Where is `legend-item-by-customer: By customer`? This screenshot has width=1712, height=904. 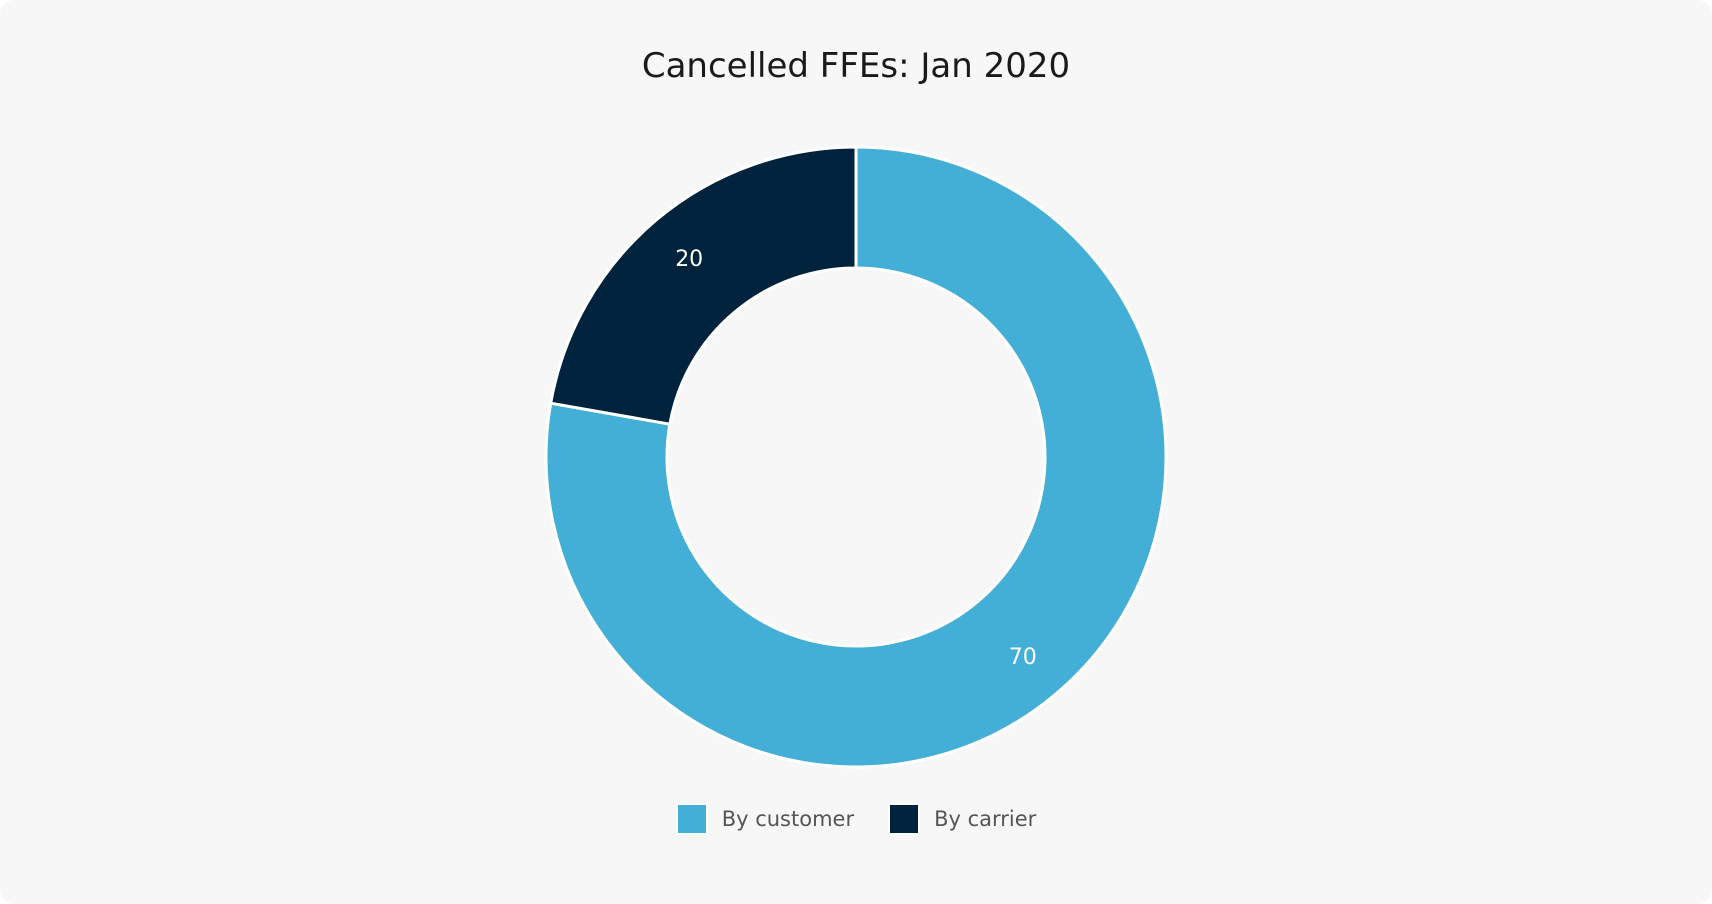
legend-item-by-customer: By customer is located at coordinates (765, 819).